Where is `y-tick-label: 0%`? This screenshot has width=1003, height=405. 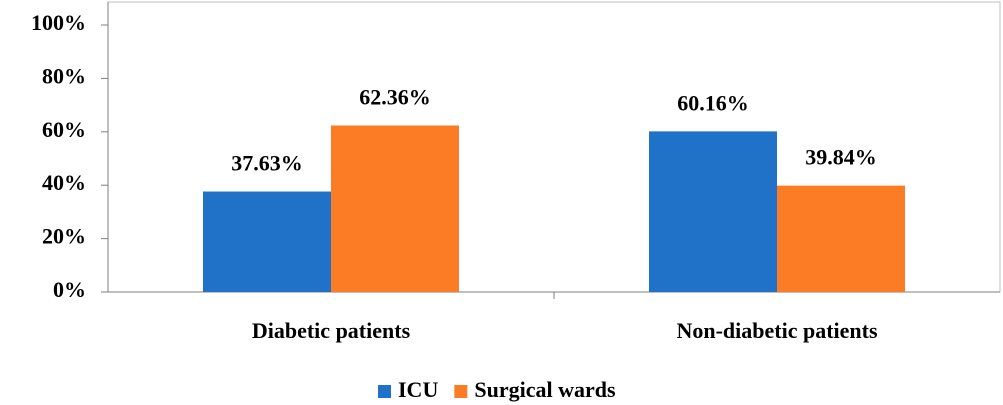 y-tick-label: 0% is located at coordinates (69, 289).